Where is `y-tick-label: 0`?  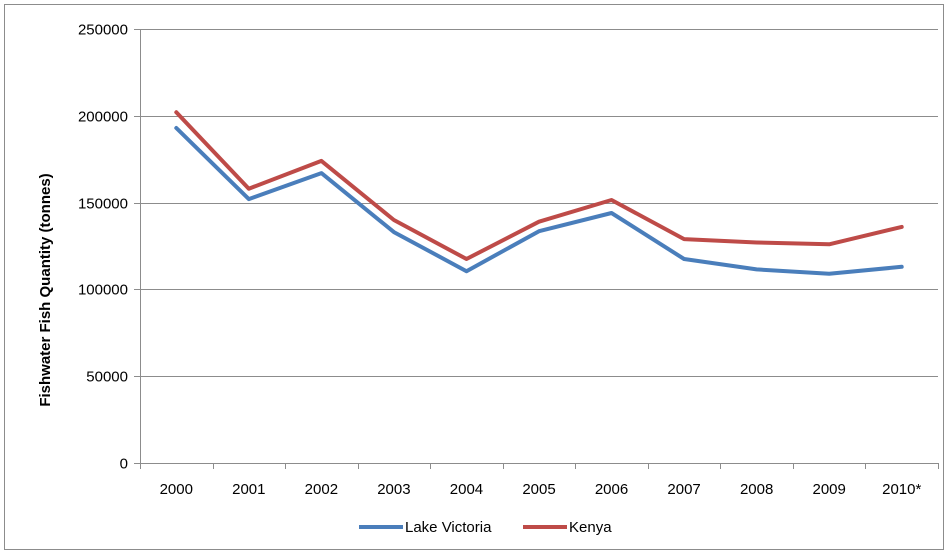 y-tick-label: 0 is located at coordinates (124, 464).